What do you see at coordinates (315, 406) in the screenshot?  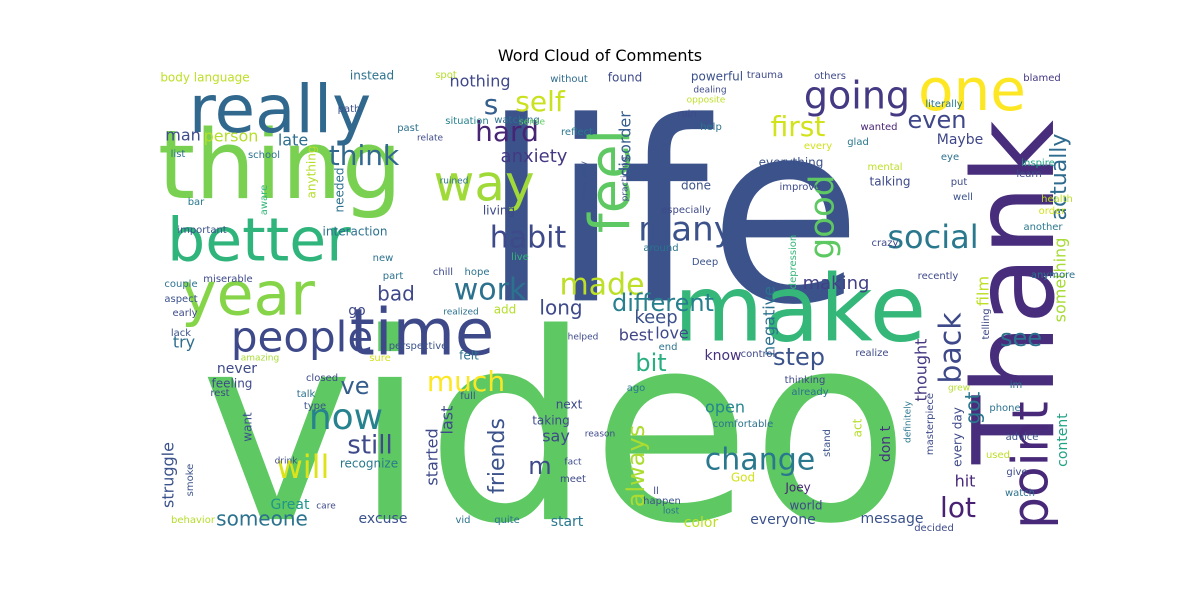 I see `word-type: type` at bounding box center [315, 406].